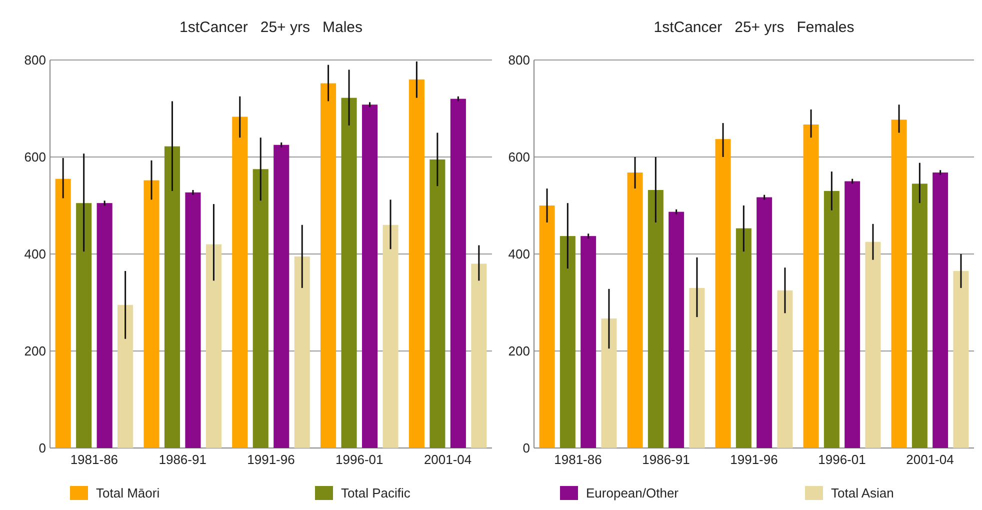 The image size is (982, 510). I want to click on chart-title: 1stCancer 25+ yrs Females, so click(754, 27).